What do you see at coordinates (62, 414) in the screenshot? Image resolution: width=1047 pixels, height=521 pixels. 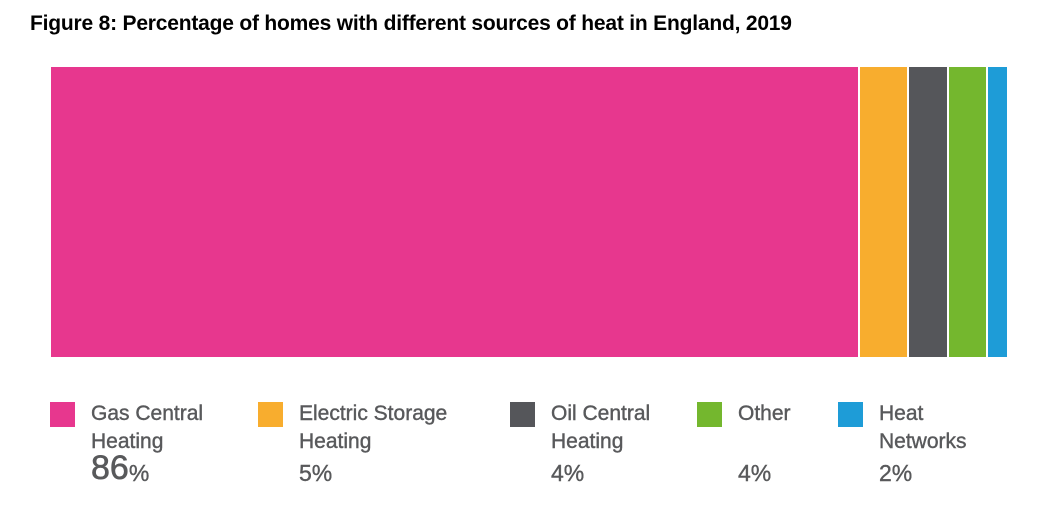 I see `legend-swatch-gas-central-heating` at bounding box center [62, 414].